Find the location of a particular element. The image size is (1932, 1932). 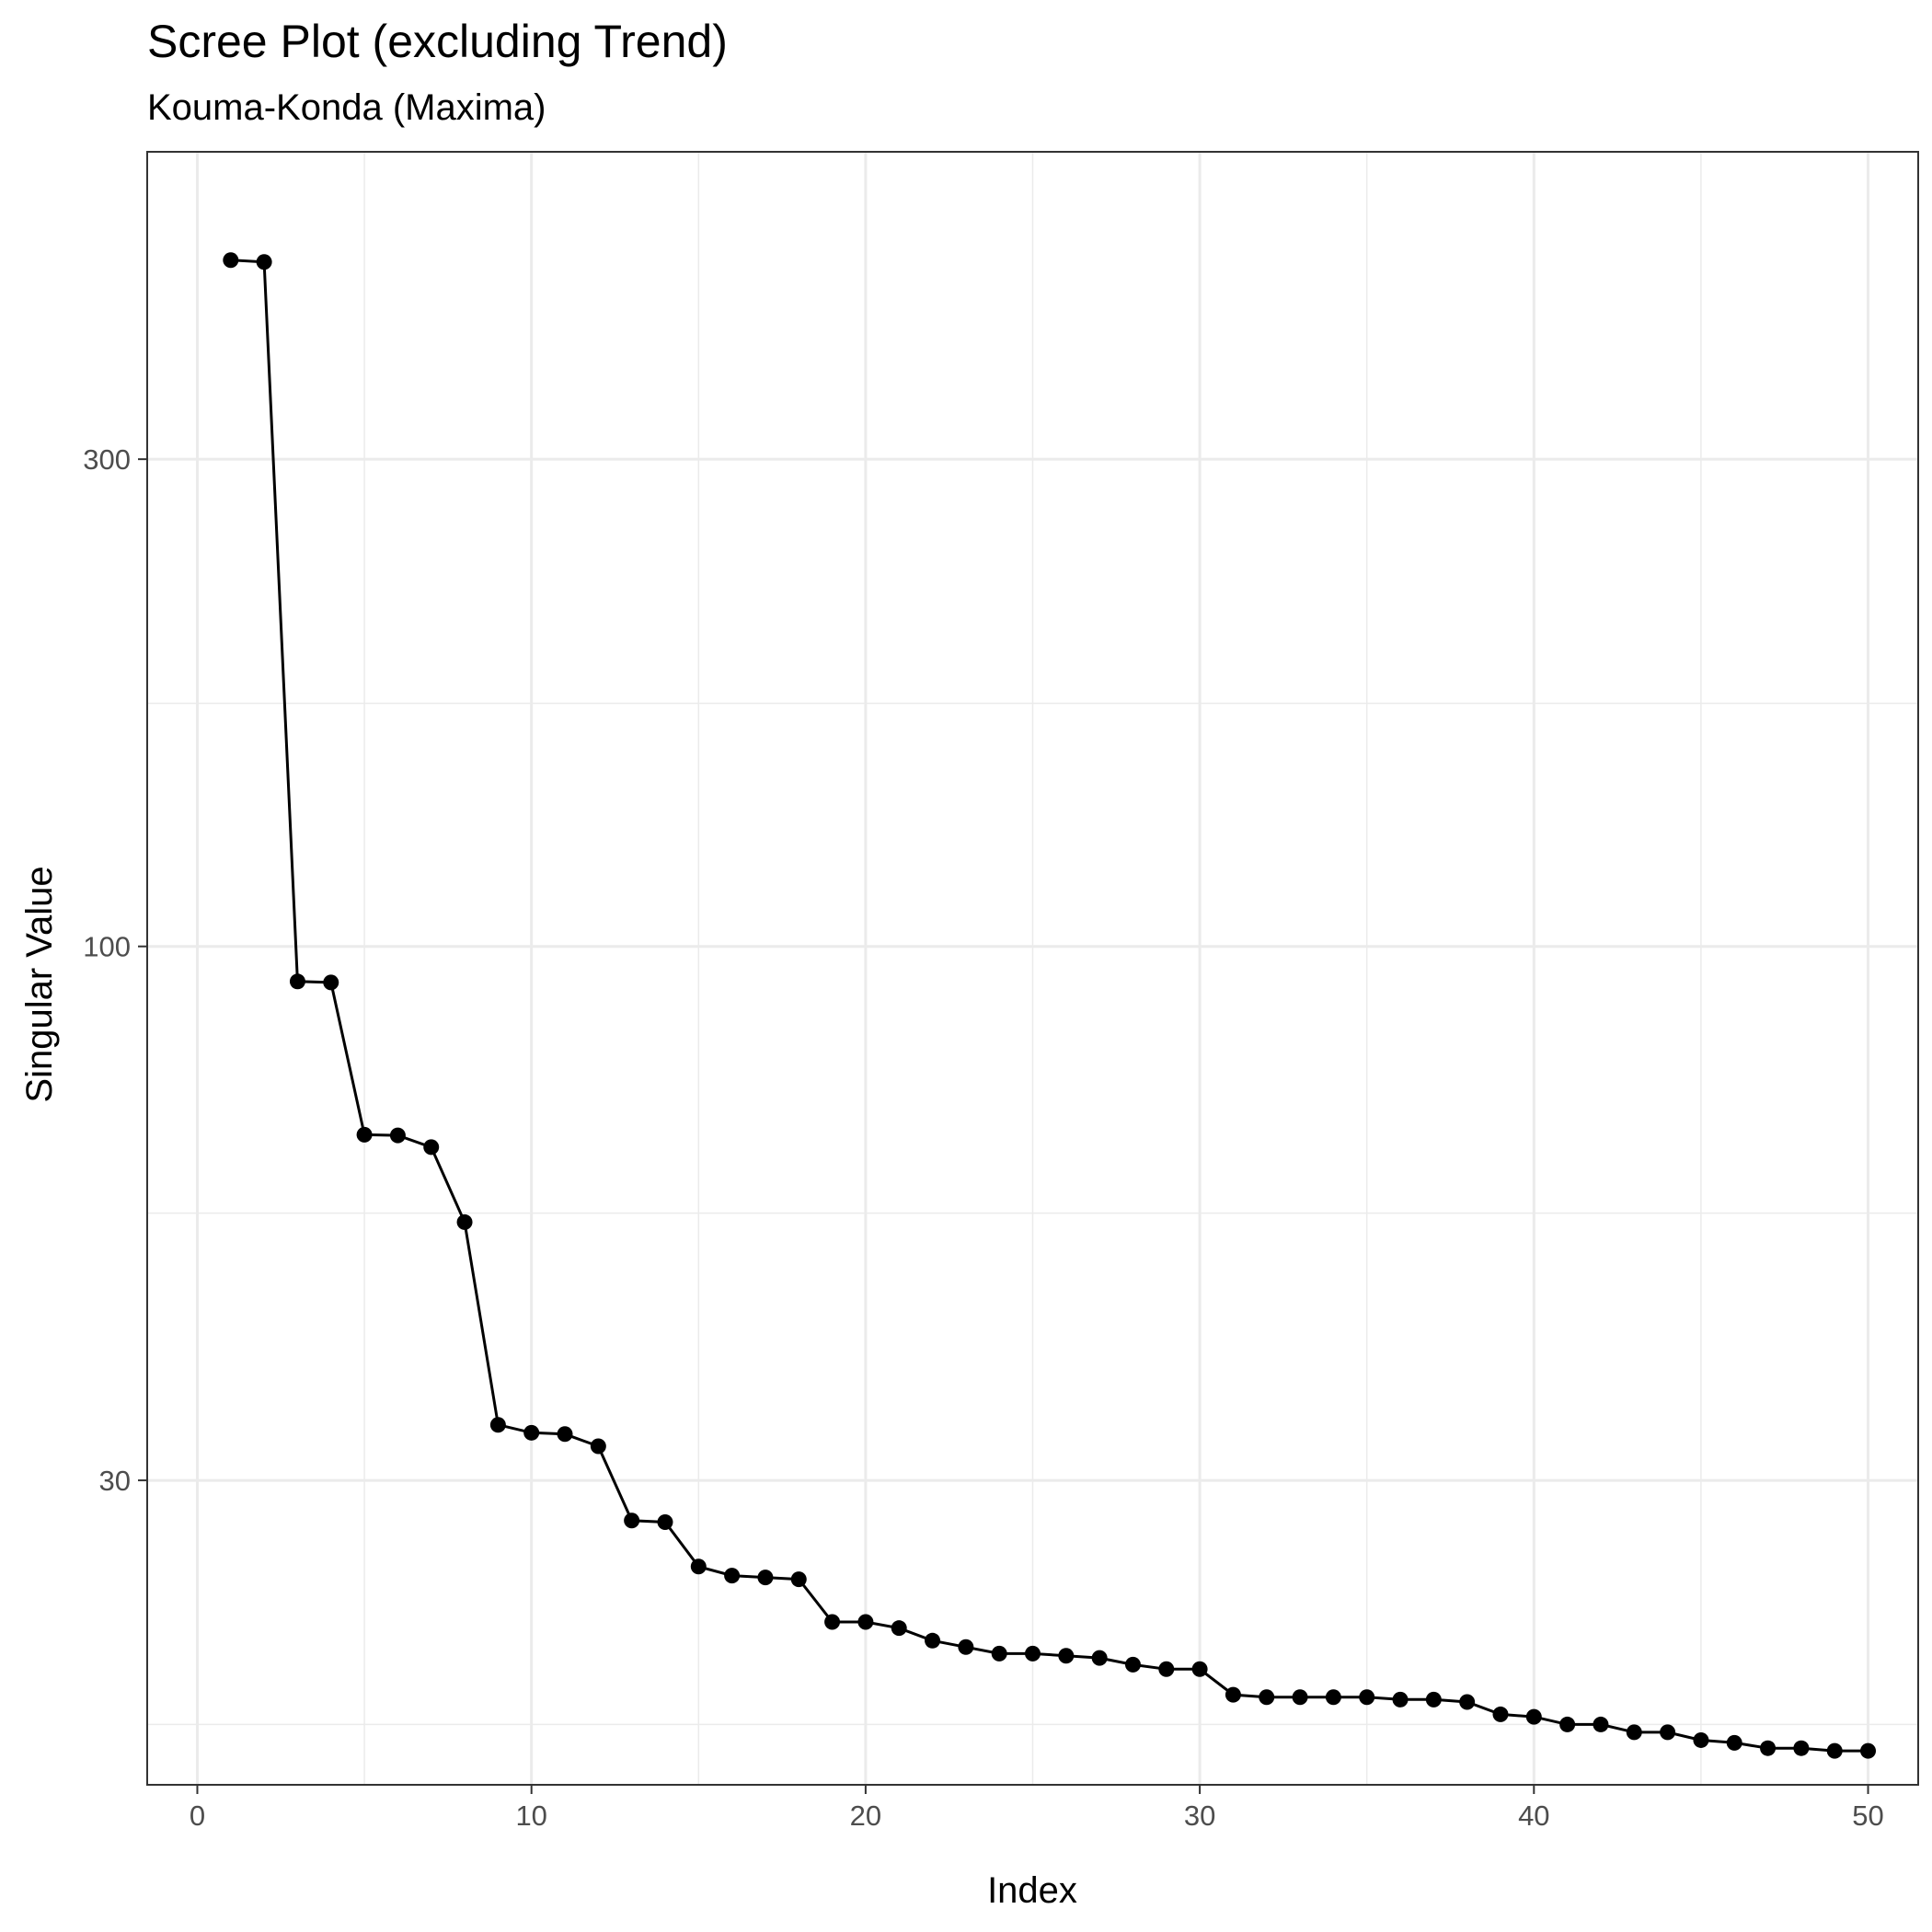

chart-title: Scree Plot (excluding Trend) is located at coordinates (437, 41).